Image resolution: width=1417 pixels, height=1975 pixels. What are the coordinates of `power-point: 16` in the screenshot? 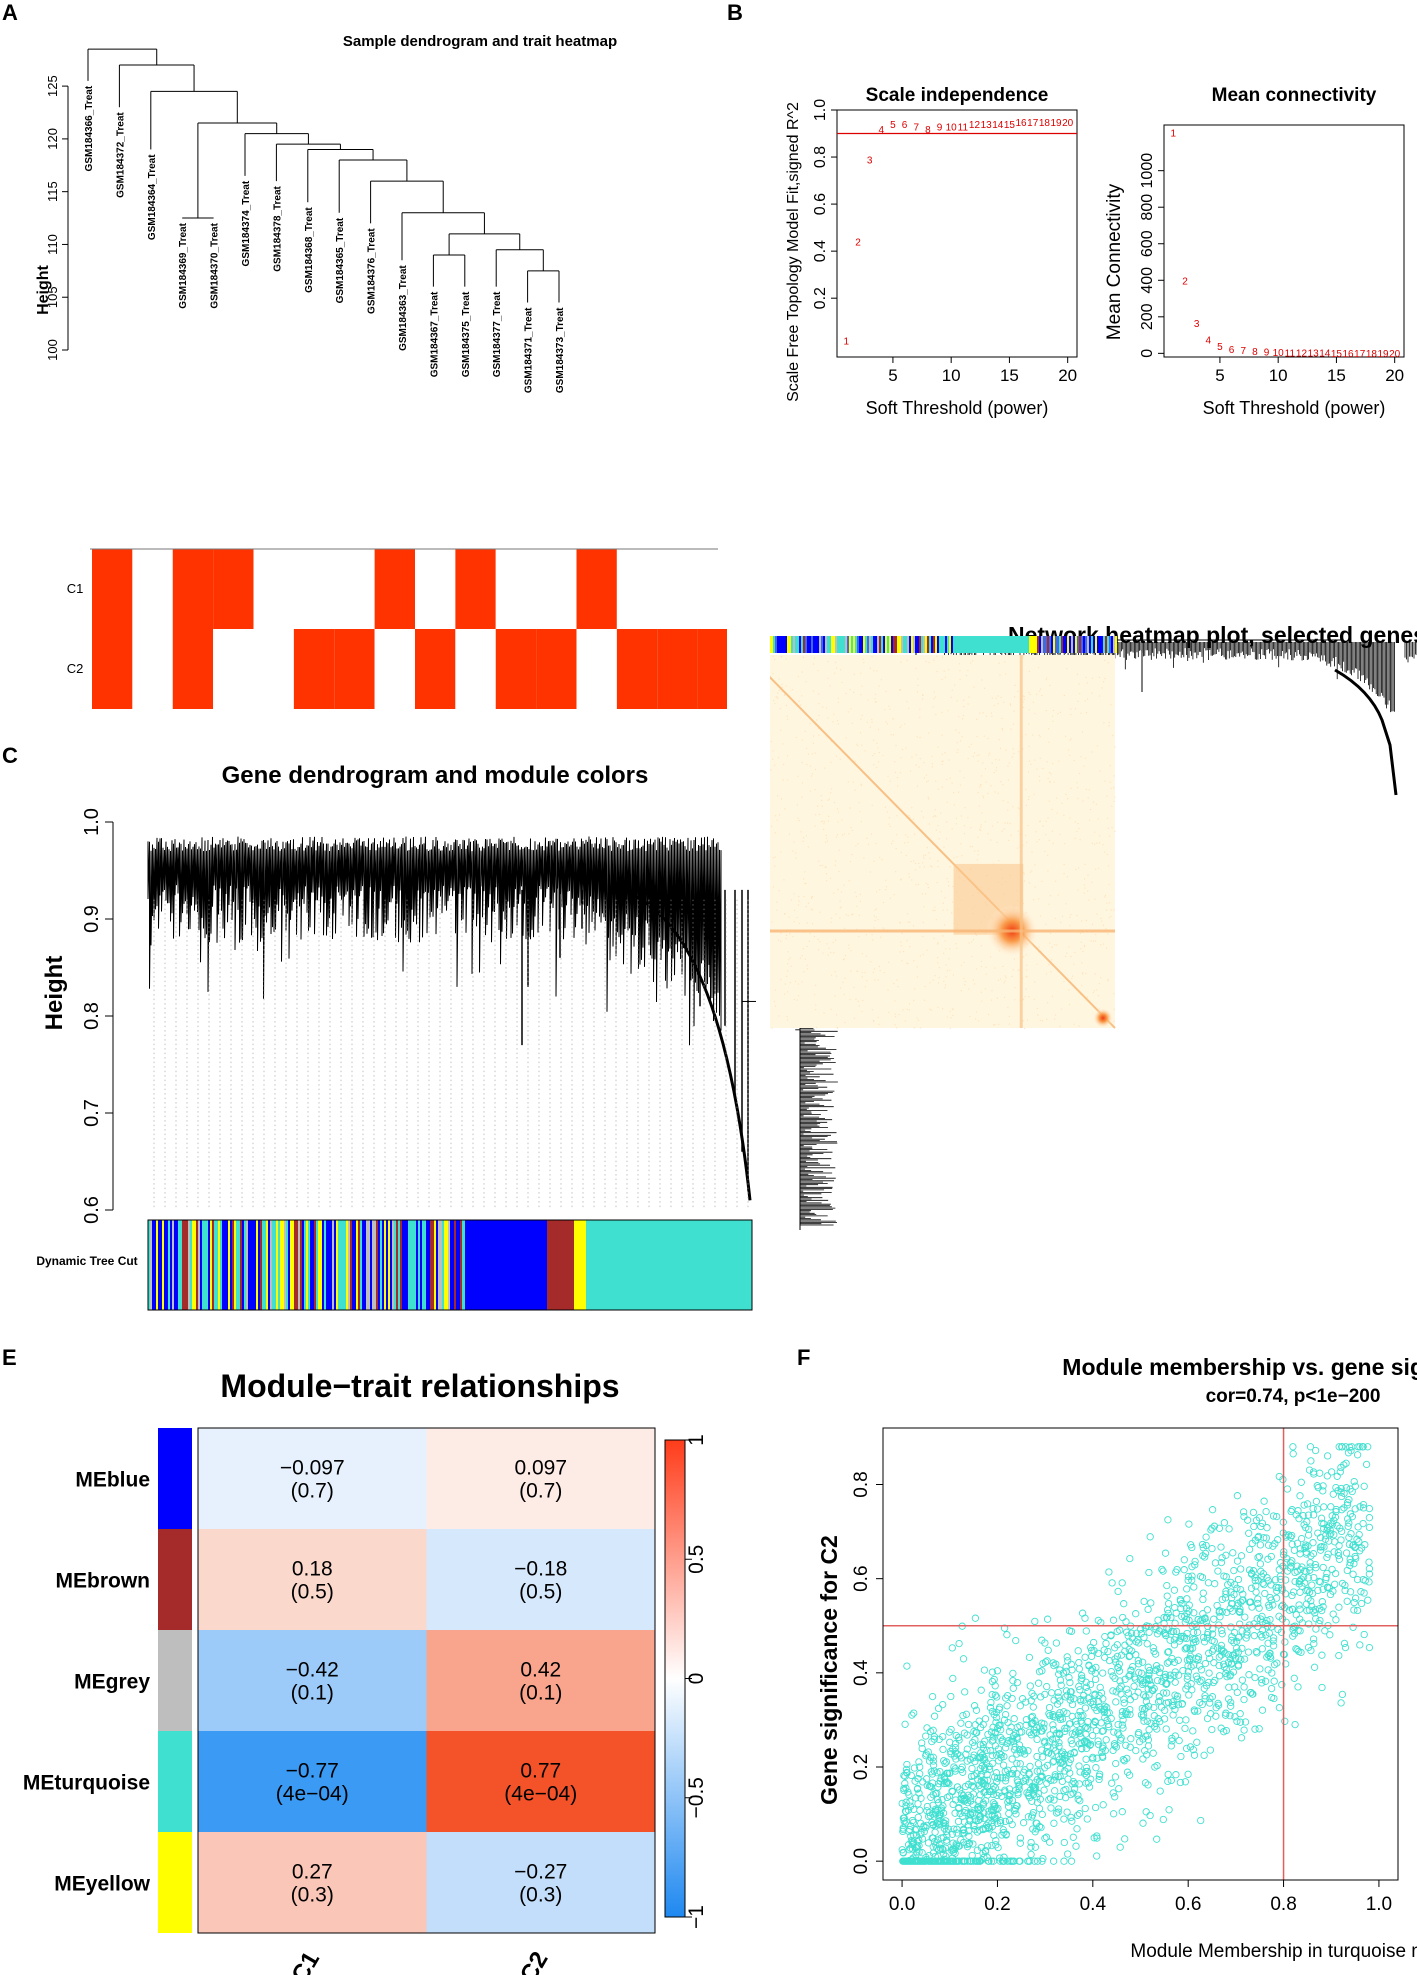 It's located at (1022, 123).